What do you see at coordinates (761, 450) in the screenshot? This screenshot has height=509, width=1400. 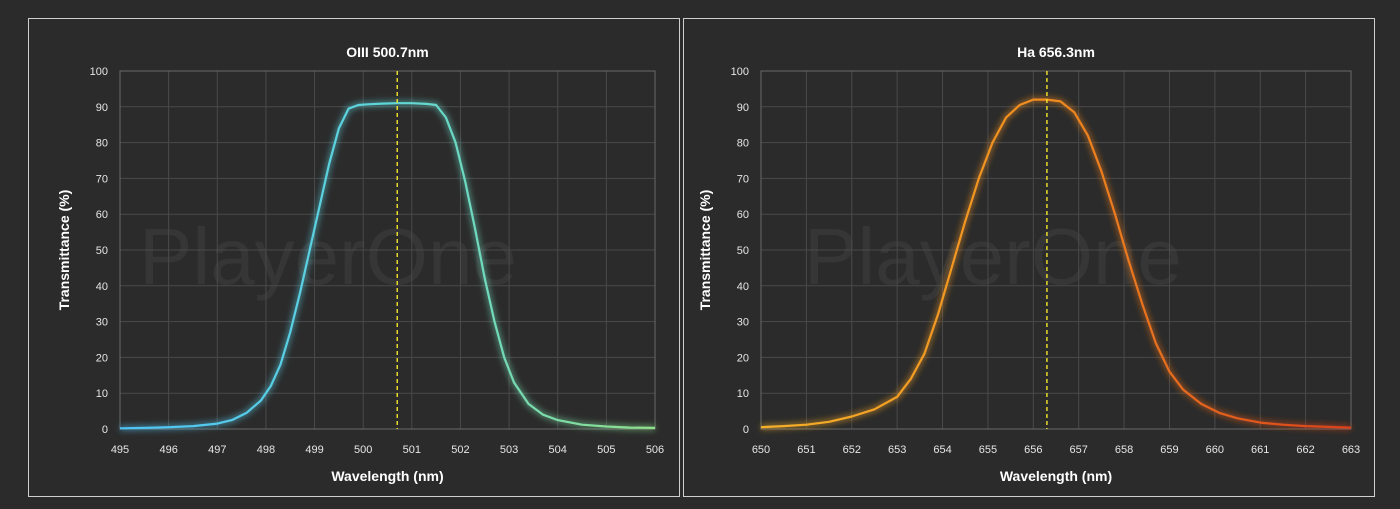 I see `ha-x-tick-label: 650` at bounding box center [761, 450].